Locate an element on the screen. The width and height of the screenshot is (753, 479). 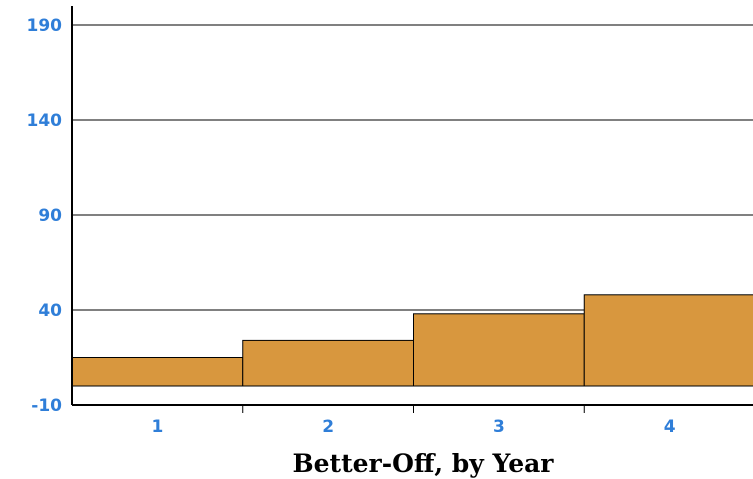
y-tick-label: 40 is located at coordinates (50, 311).